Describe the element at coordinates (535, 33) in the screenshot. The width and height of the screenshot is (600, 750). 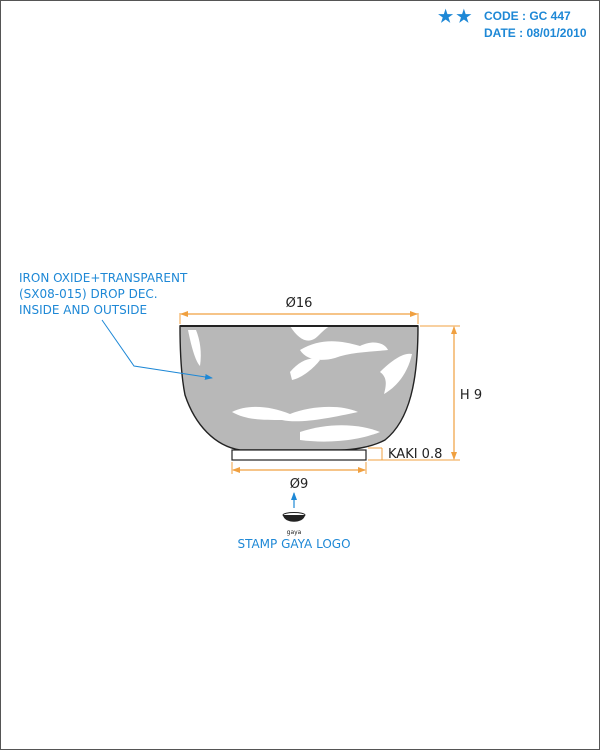
I see `date-label: DATE : 08/01/2010` at that location.